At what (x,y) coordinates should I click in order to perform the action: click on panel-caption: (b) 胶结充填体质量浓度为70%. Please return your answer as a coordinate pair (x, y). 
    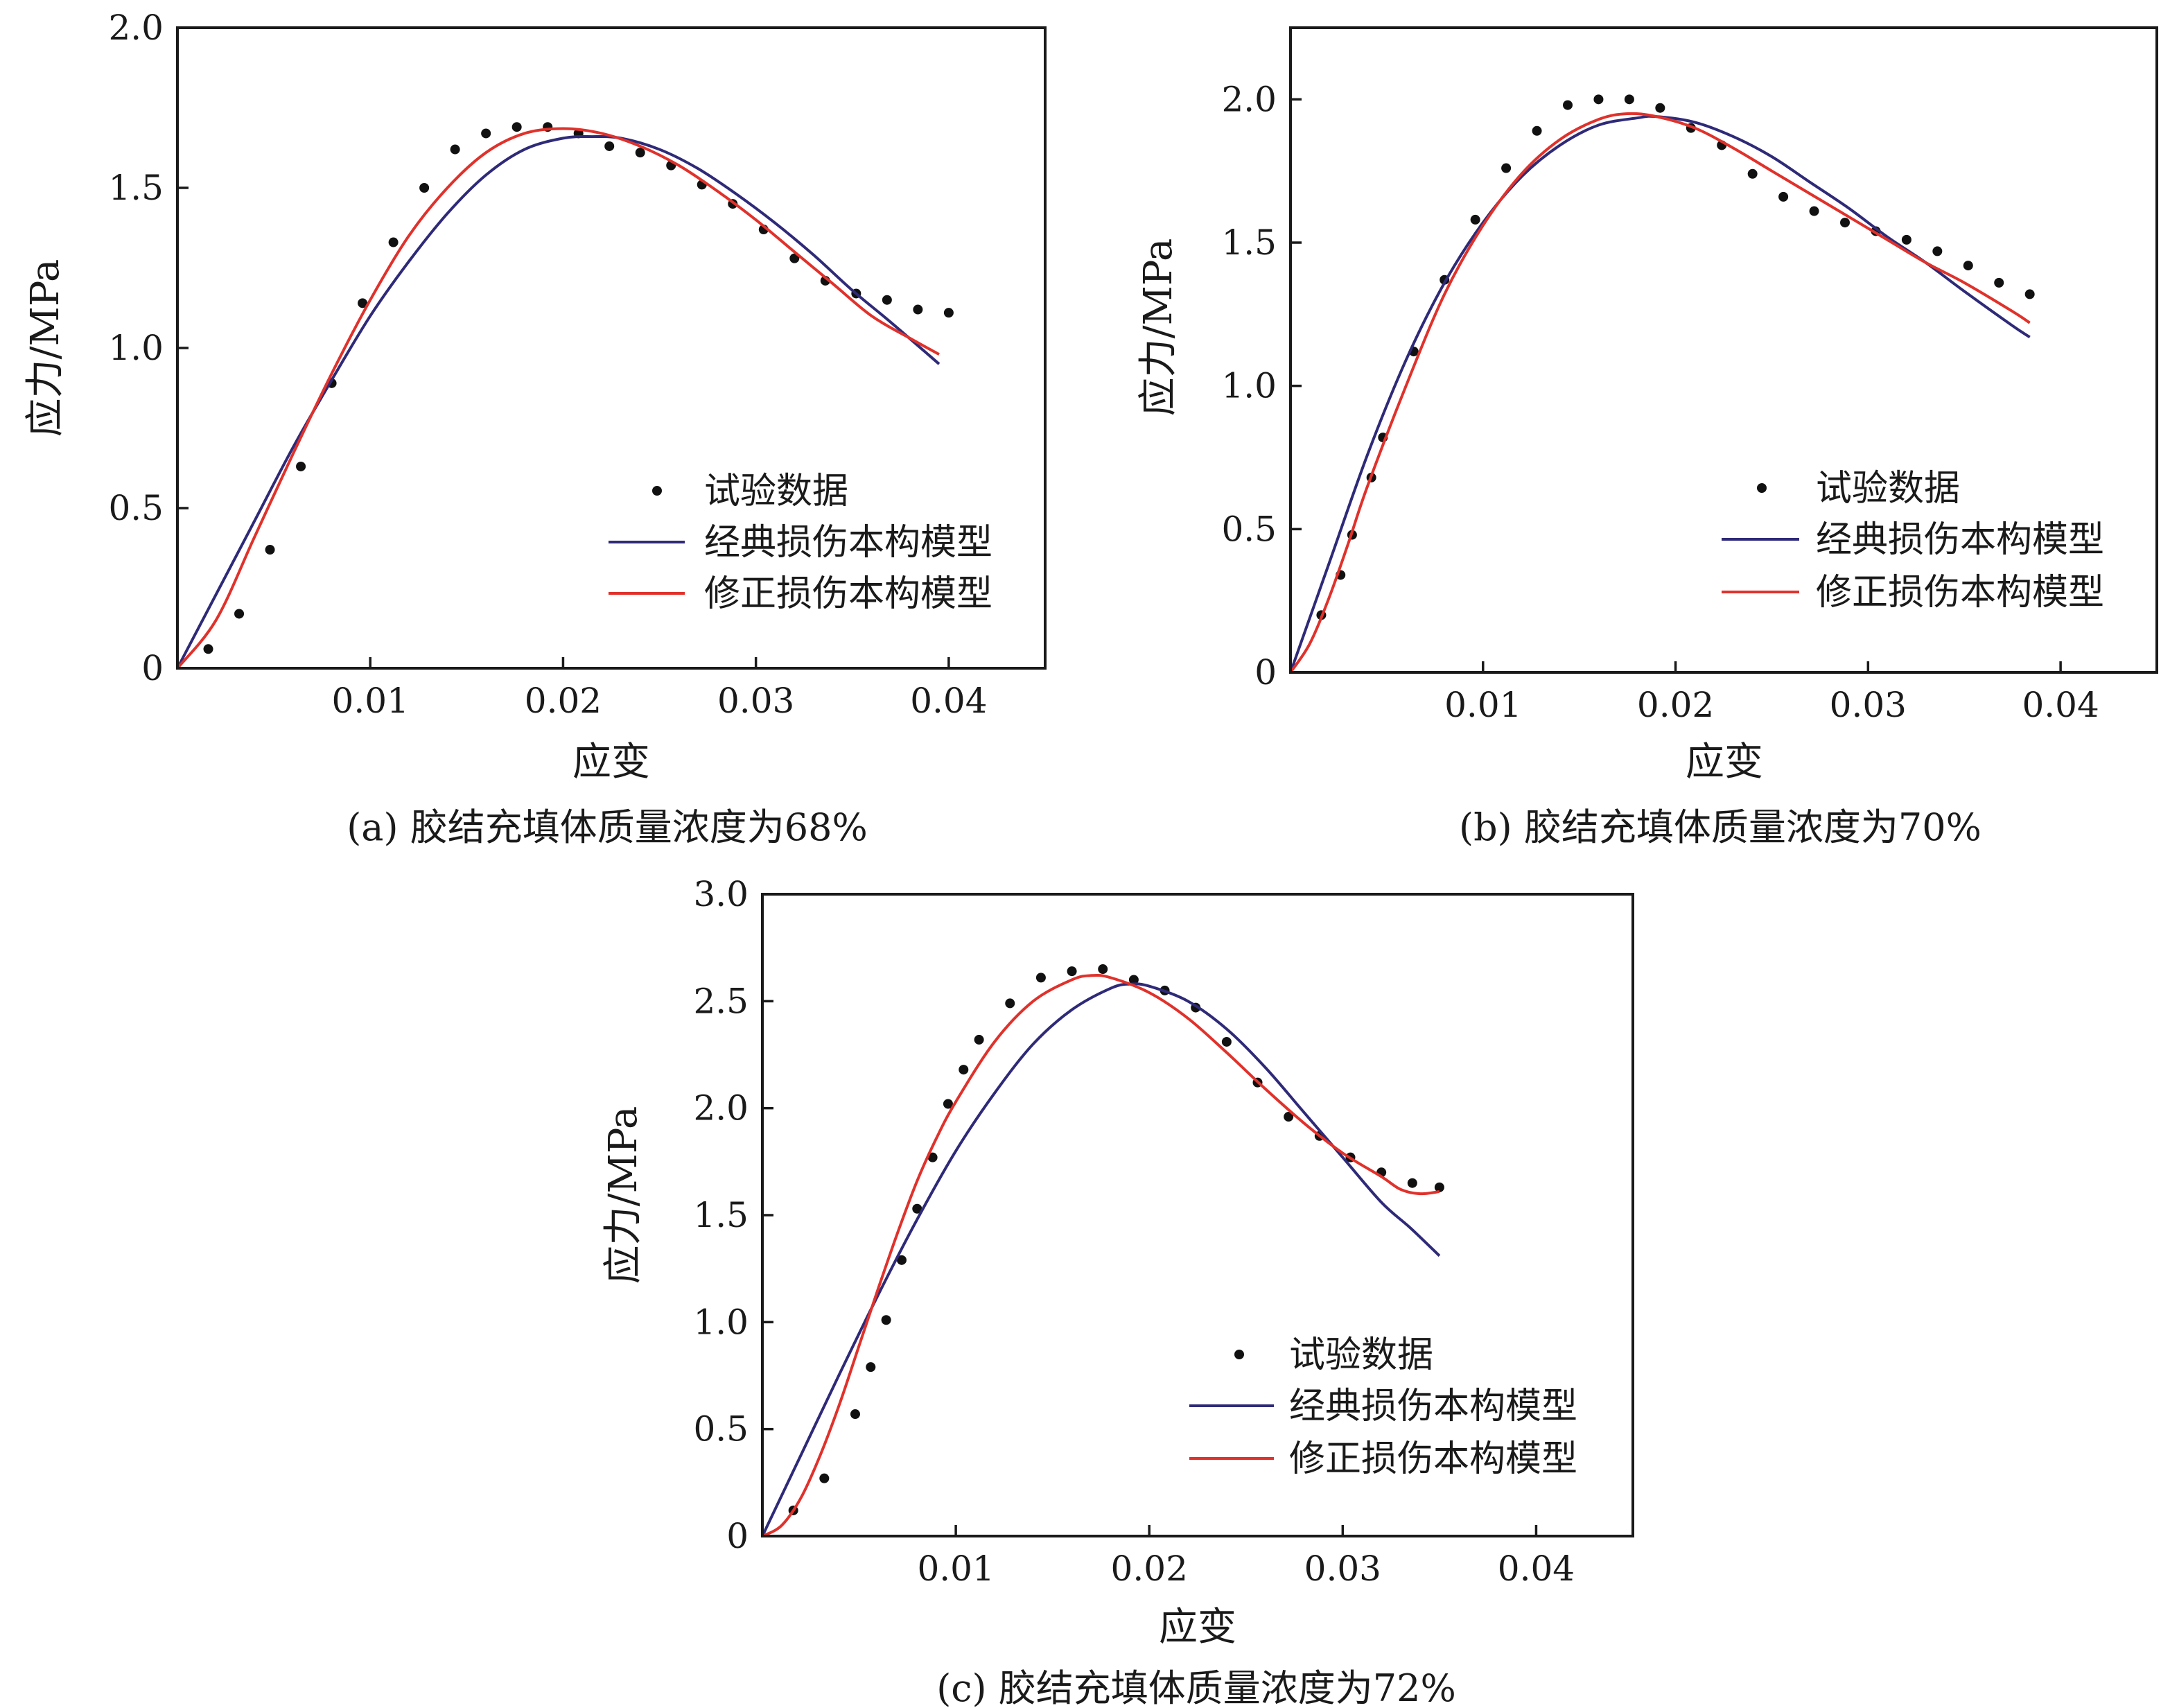
    Looking at the image, I should click on (1720, 827).